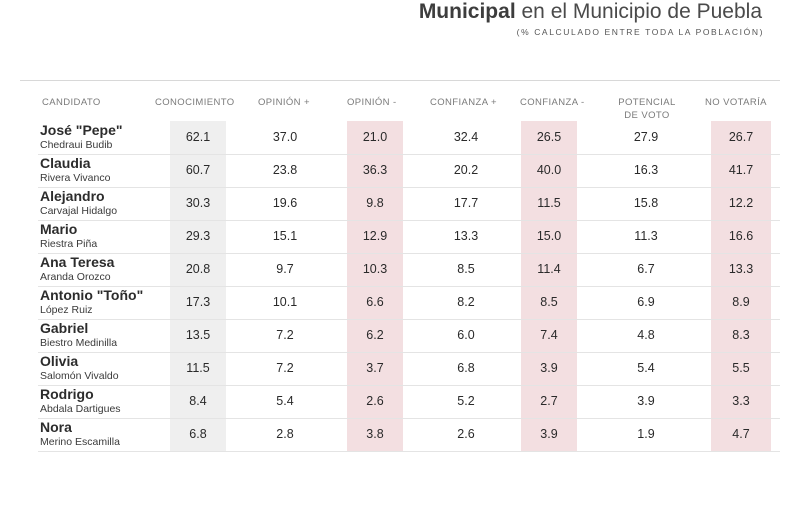 Image resolution: width=800 pixels, height=505 pixels. I want to click on candidate-last-name: Carvajal Hidalgo, so click(79, 211).